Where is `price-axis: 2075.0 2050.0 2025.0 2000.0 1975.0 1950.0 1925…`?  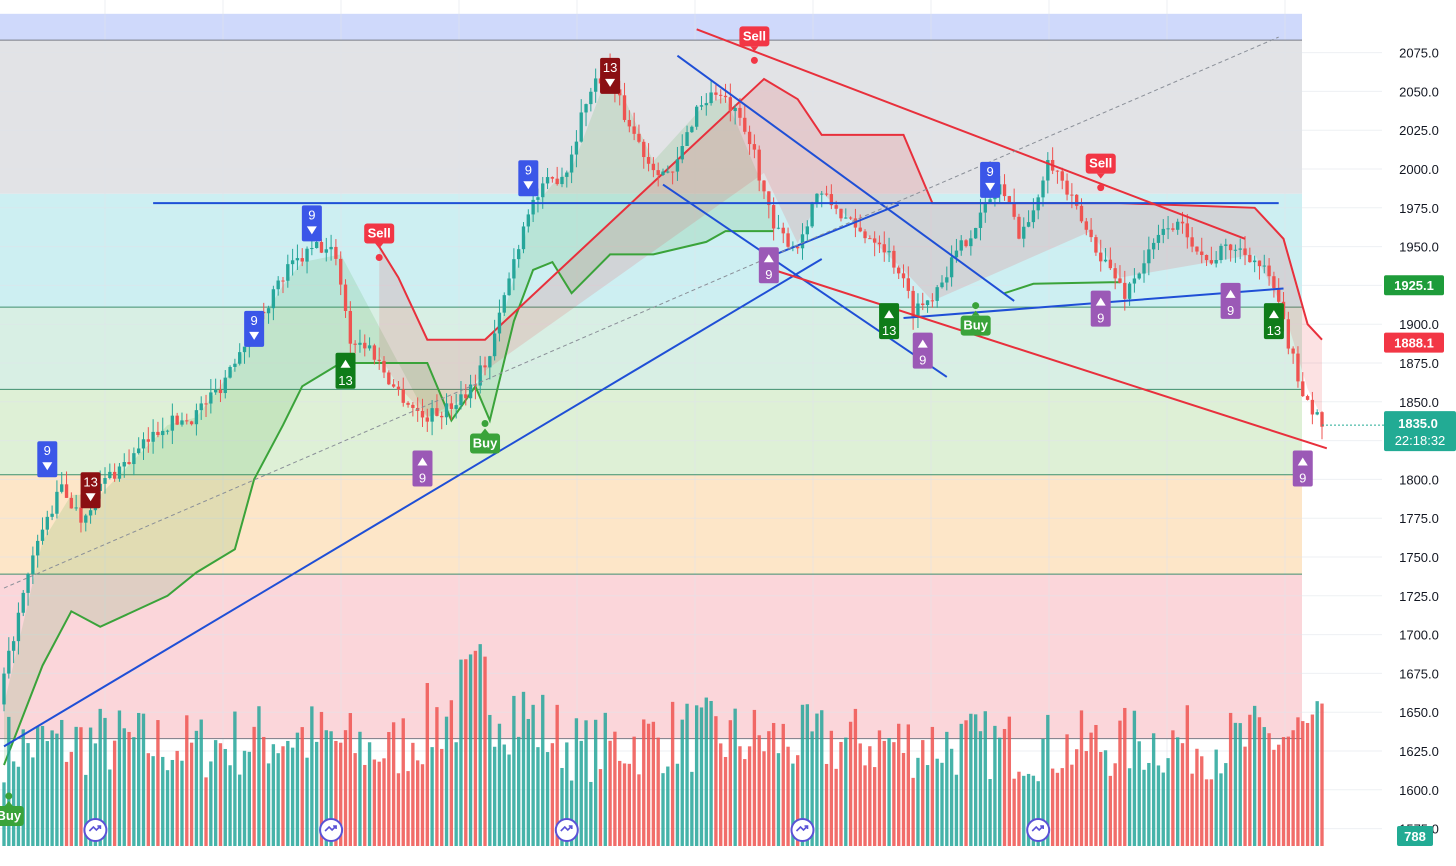 price-axis: 2075.0 2050.0 2025.0 2000.0 1975.0 1950.0 1925… is located at coordinates (1389, 430).